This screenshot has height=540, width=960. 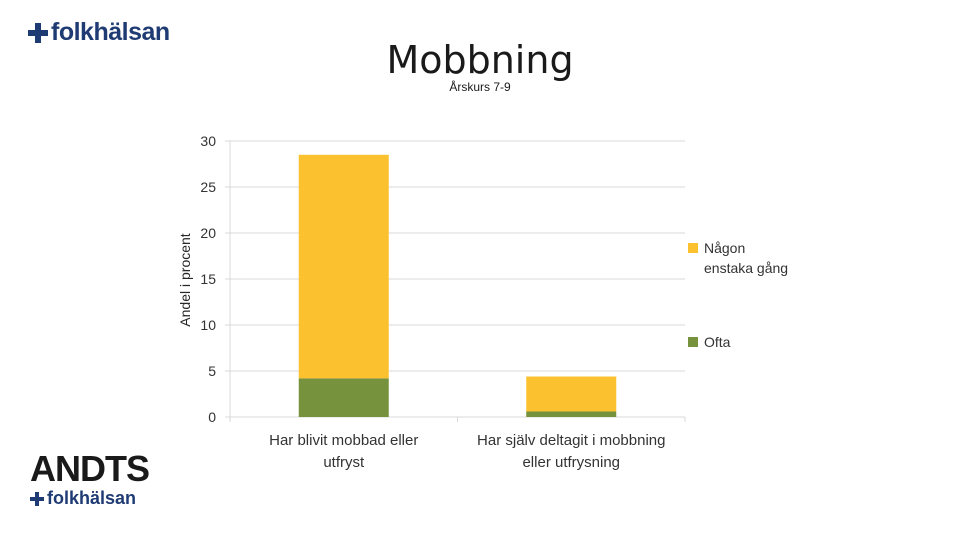 I want to click on folkhalsan-logo-bottom: folkhälsan, so click(x=83, y=498).